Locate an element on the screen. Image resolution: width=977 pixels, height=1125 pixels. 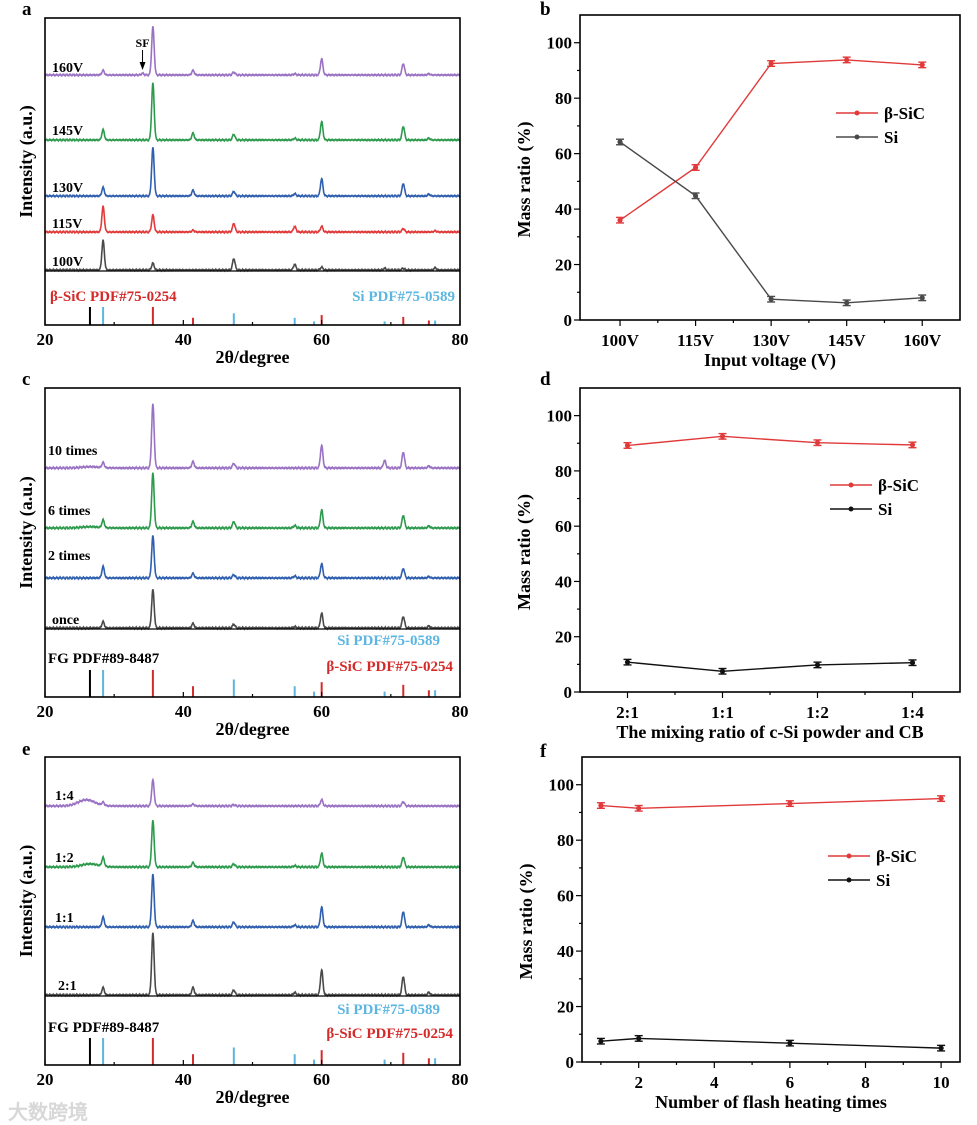
trace-label: 130V is located at coordinates (67, 188).